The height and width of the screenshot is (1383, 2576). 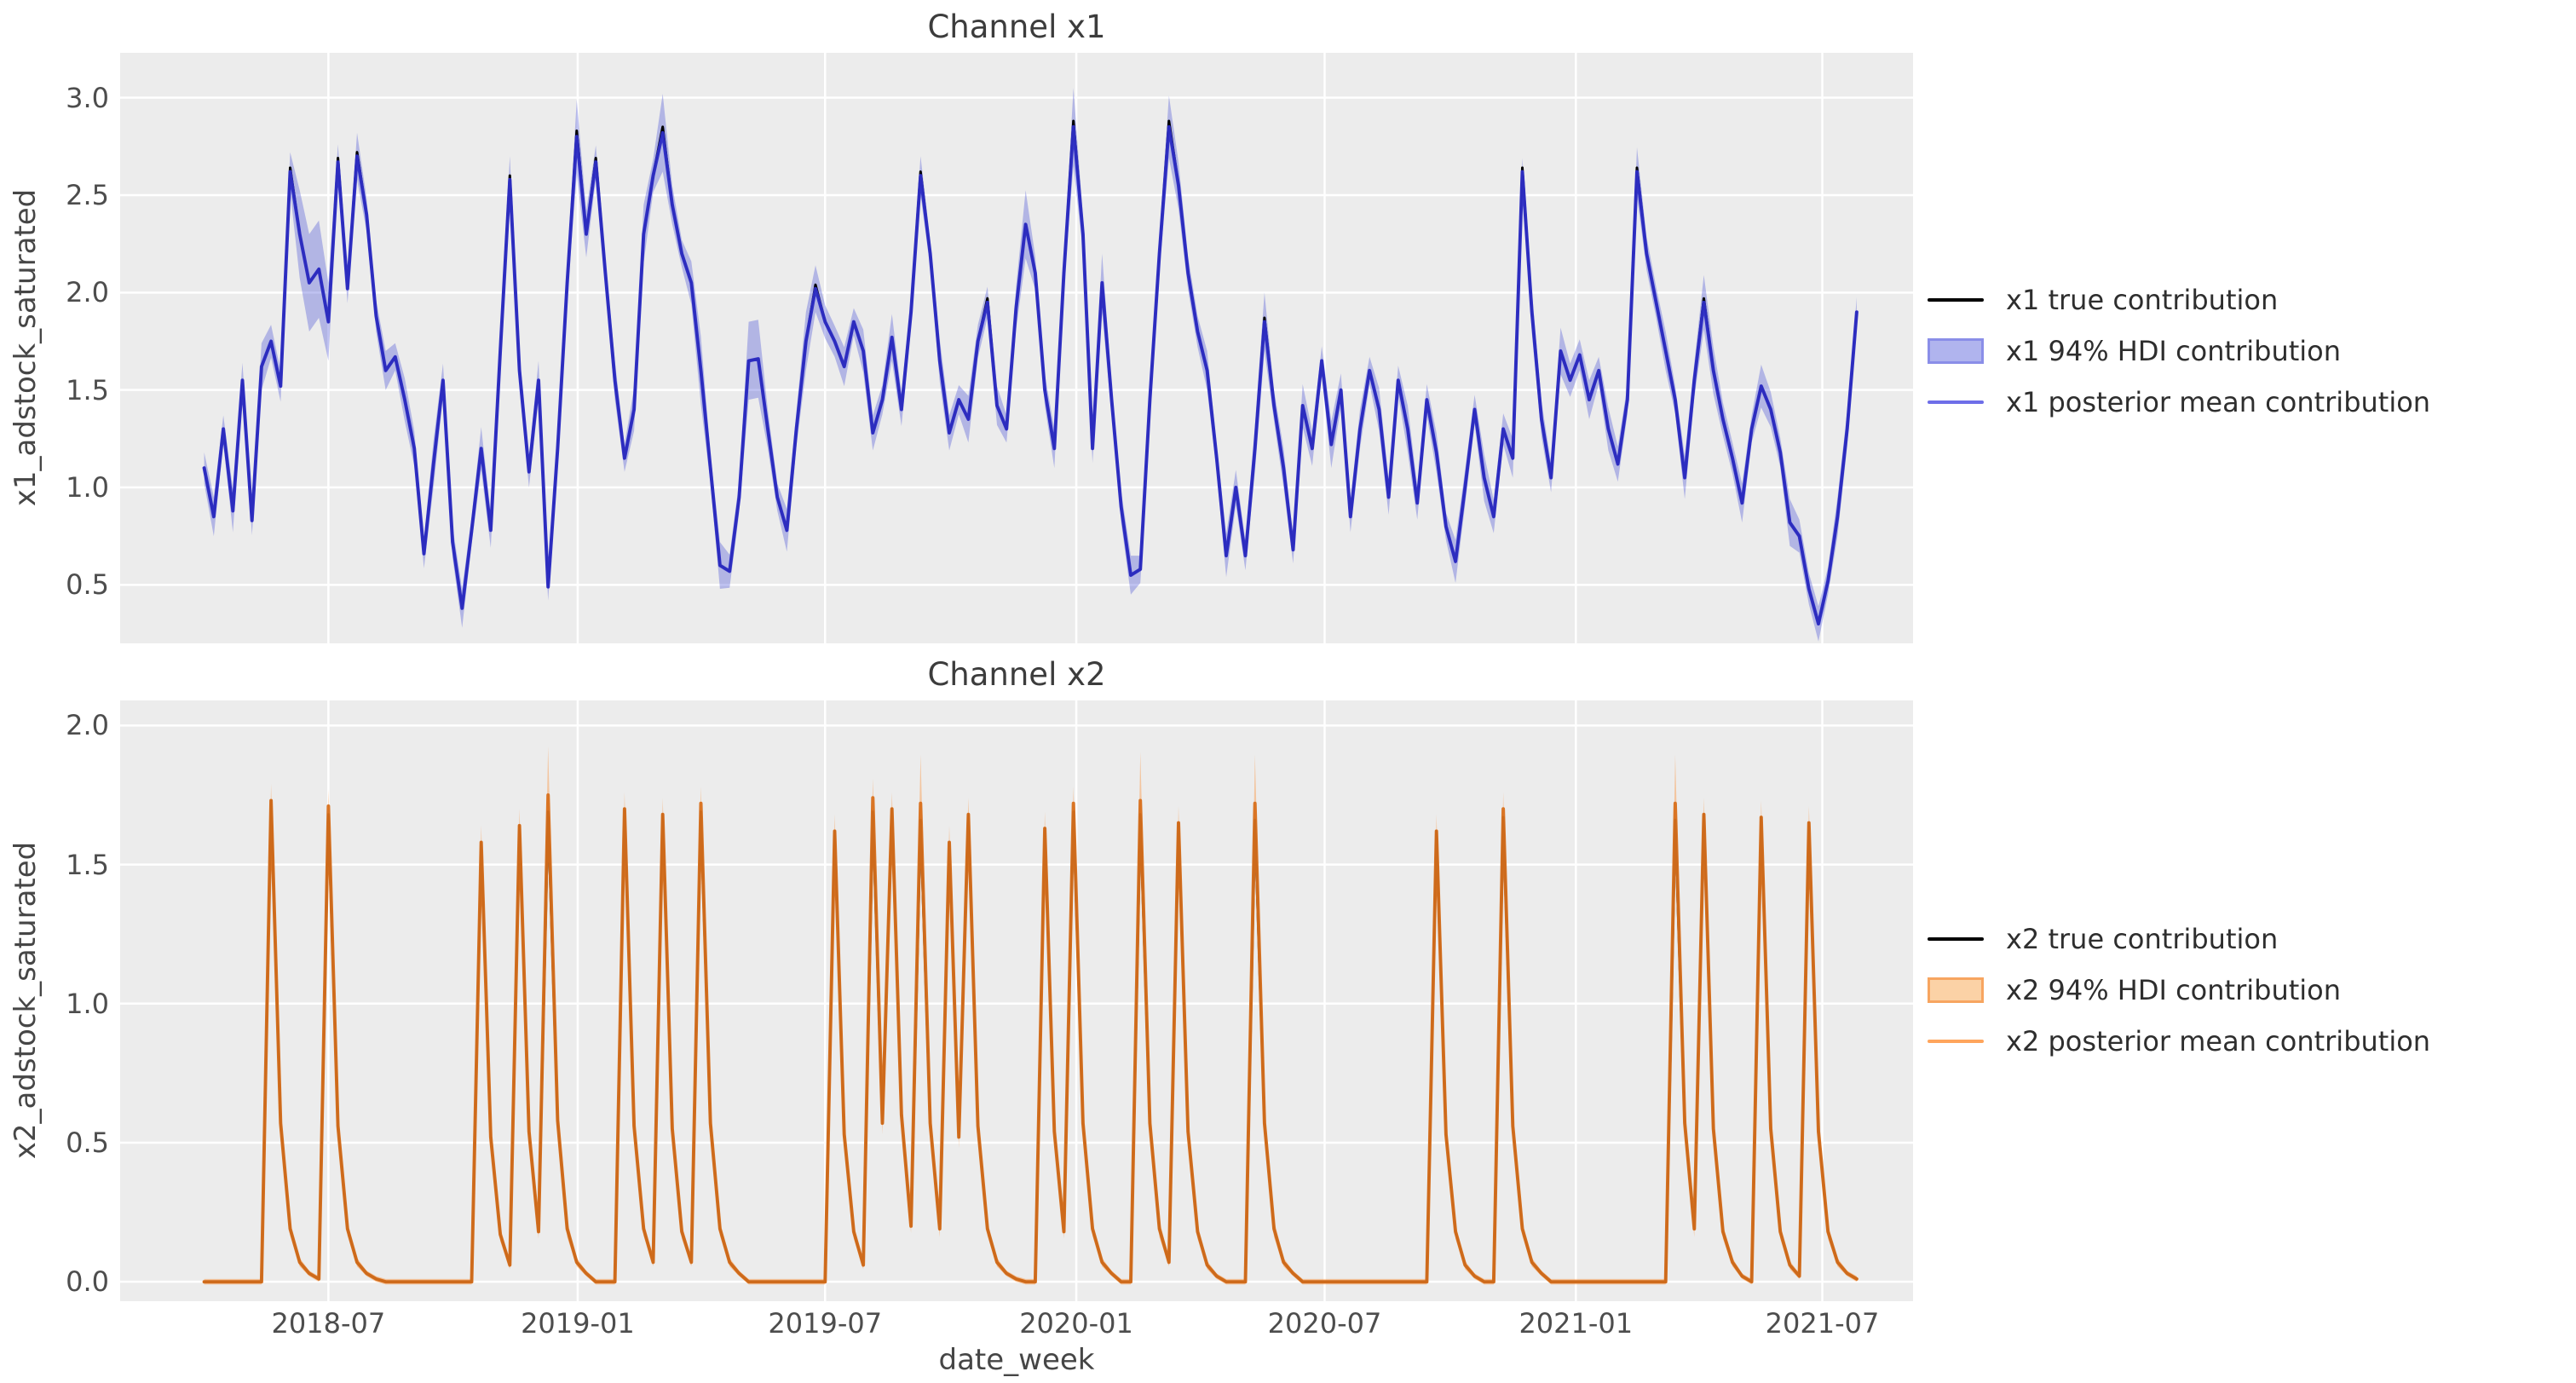 What do you see at coordinates (1076, 1323) in the screenshot?
I see `x-tick-label: 2020-01` at bounding box center [1076, 1323].